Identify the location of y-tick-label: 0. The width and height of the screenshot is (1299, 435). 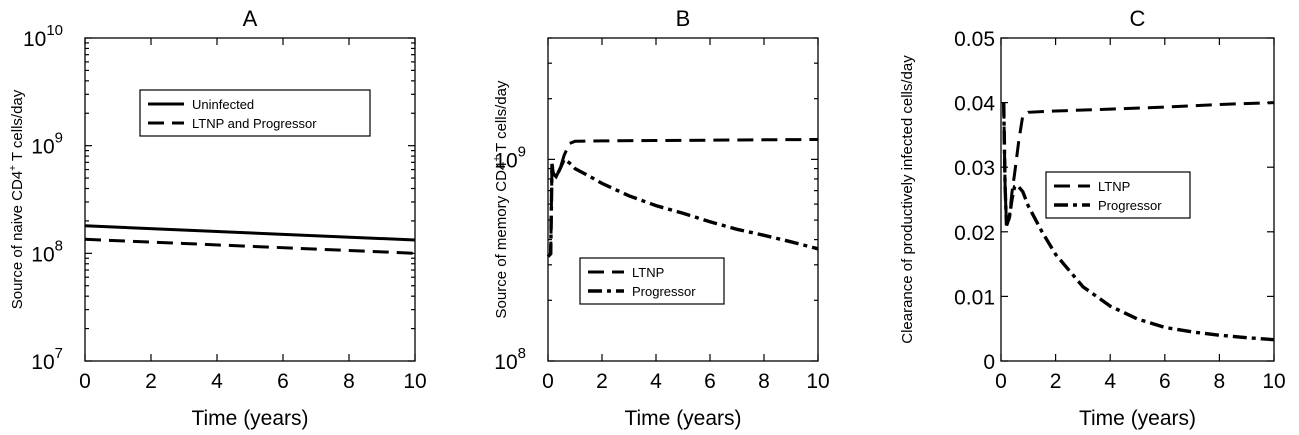
(989, 362).